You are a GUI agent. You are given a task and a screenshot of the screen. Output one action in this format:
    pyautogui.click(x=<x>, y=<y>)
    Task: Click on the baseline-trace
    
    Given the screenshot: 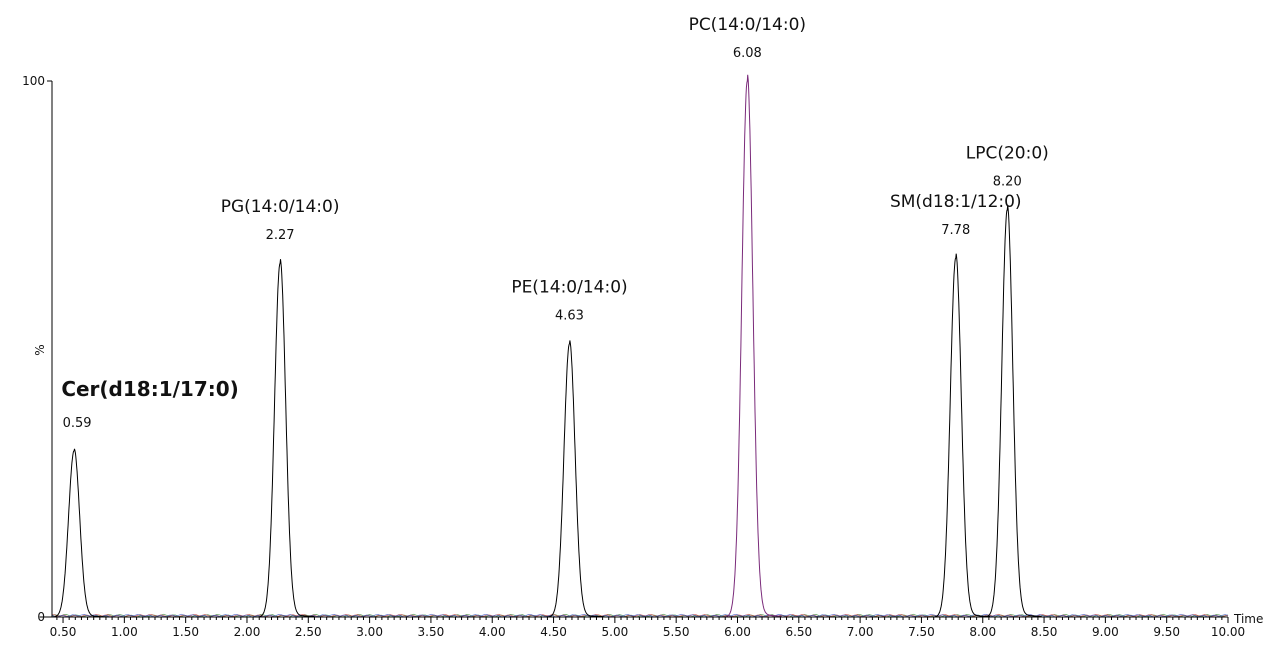 What is the action you would take?
    pyautogui.click(x=640, y=615)
    